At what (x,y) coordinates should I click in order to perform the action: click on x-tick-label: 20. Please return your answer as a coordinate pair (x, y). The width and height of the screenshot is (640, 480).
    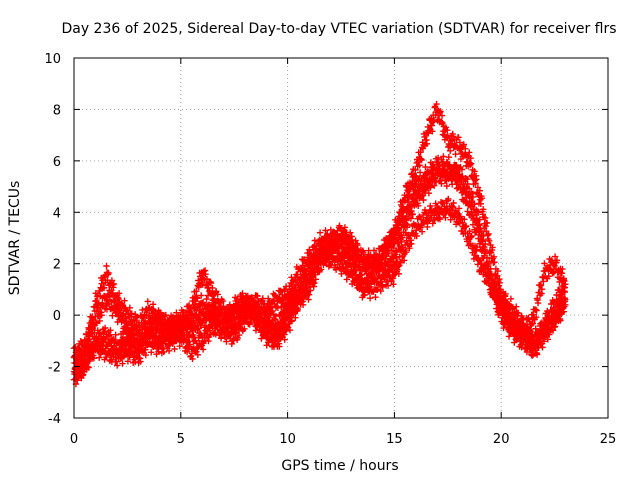
    Looking at the image, I should click on (501, 439).